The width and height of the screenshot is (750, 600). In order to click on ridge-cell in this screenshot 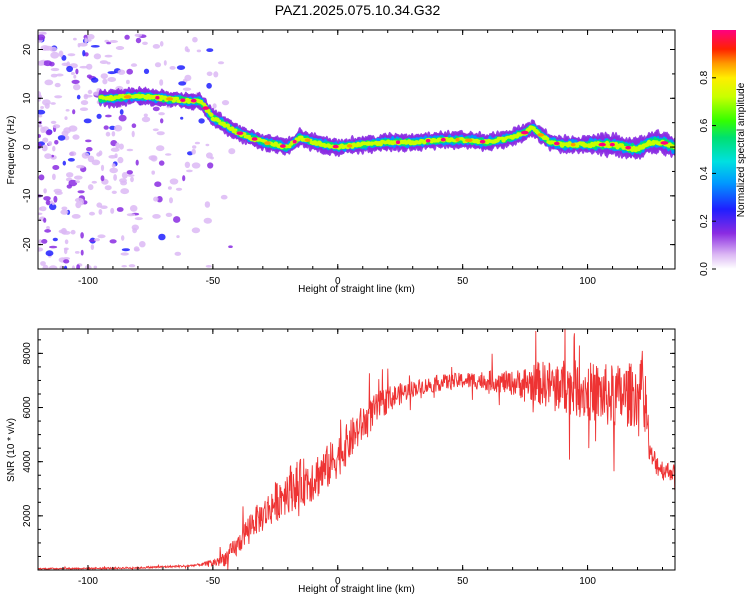, I will do `click(211, 114)`.